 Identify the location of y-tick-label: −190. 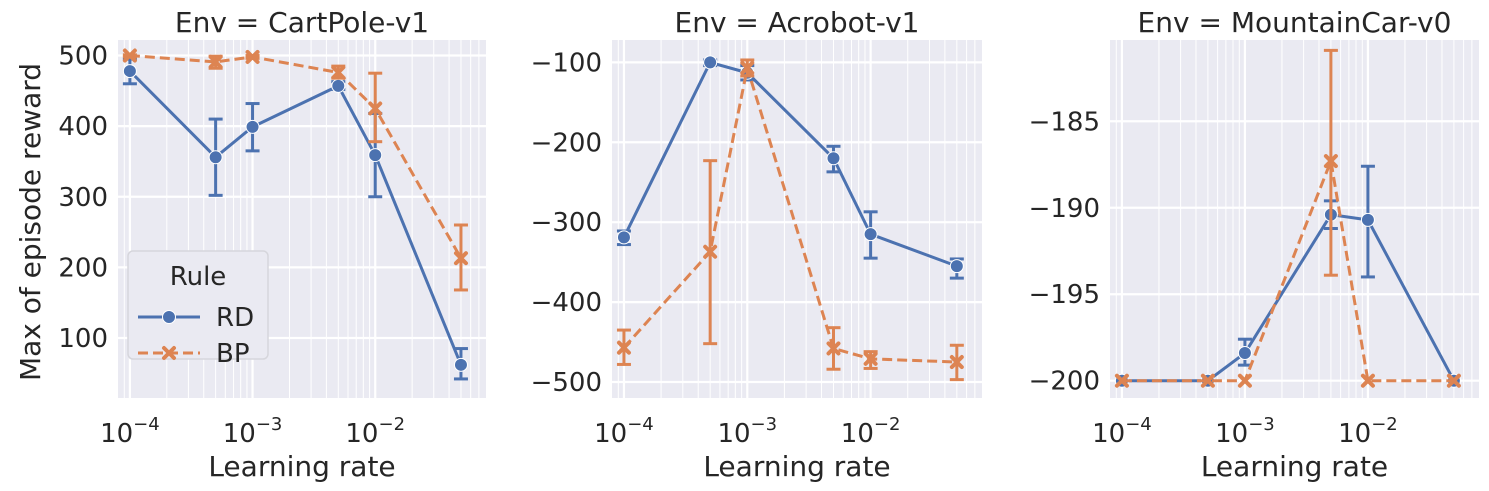
(1064, 209).